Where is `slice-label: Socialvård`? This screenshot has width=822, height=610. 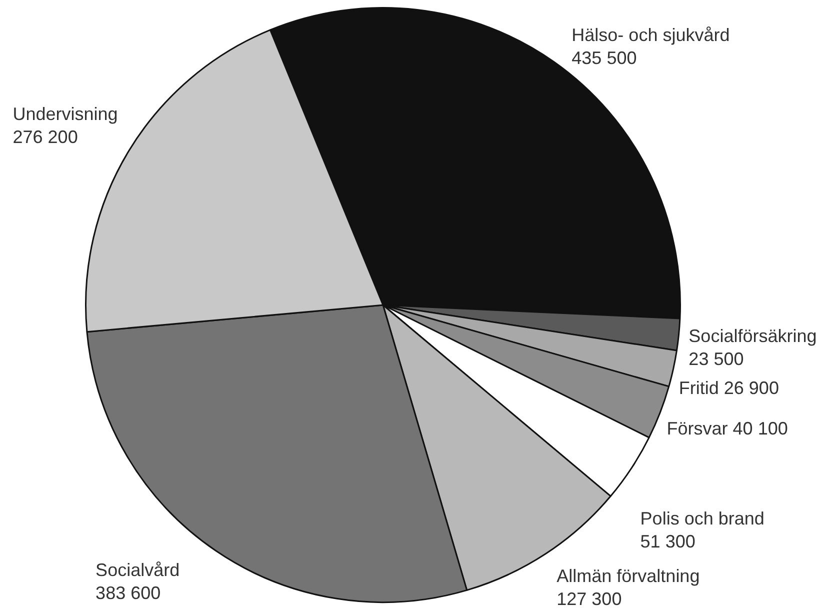
slice-label: Socialvård is located at coordinates (138, 570).